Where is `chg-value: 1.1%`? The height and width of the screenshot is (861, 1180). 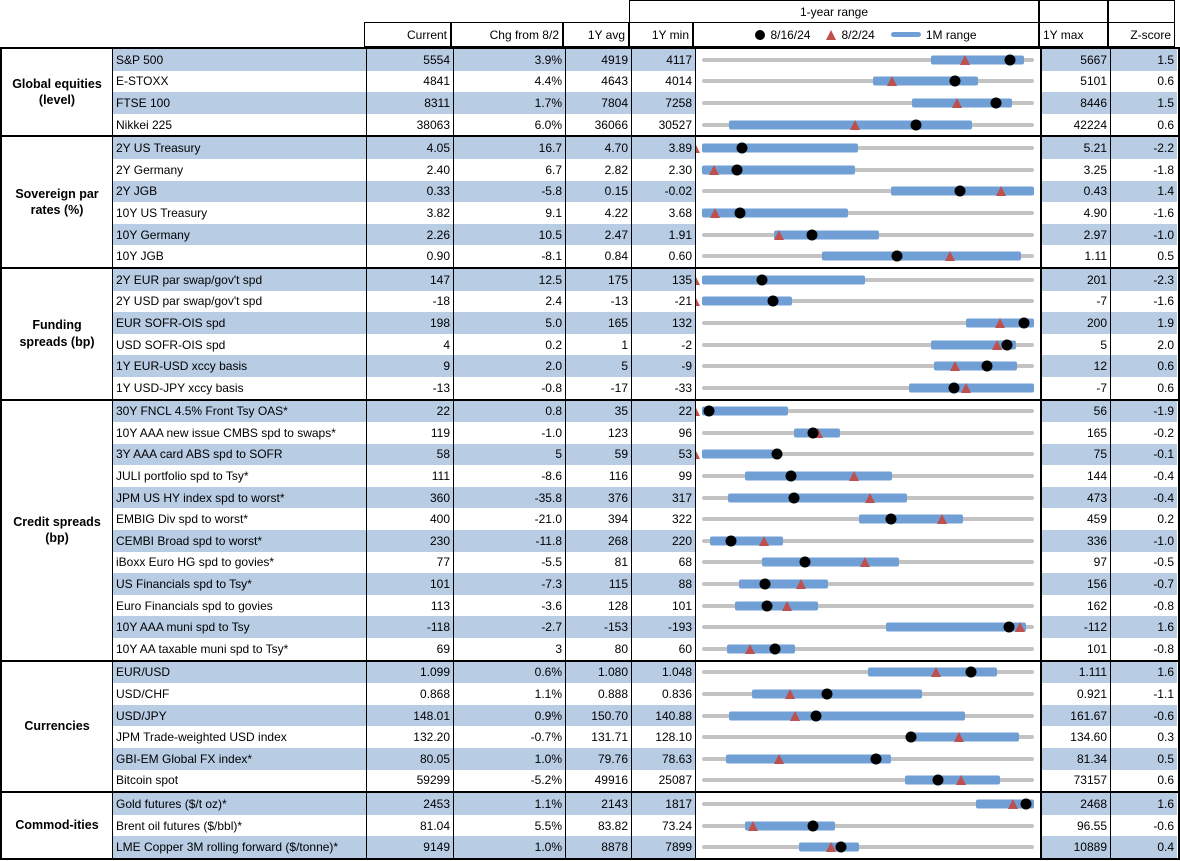 chg-value: 1.1% is located at coordinates (509, 694).